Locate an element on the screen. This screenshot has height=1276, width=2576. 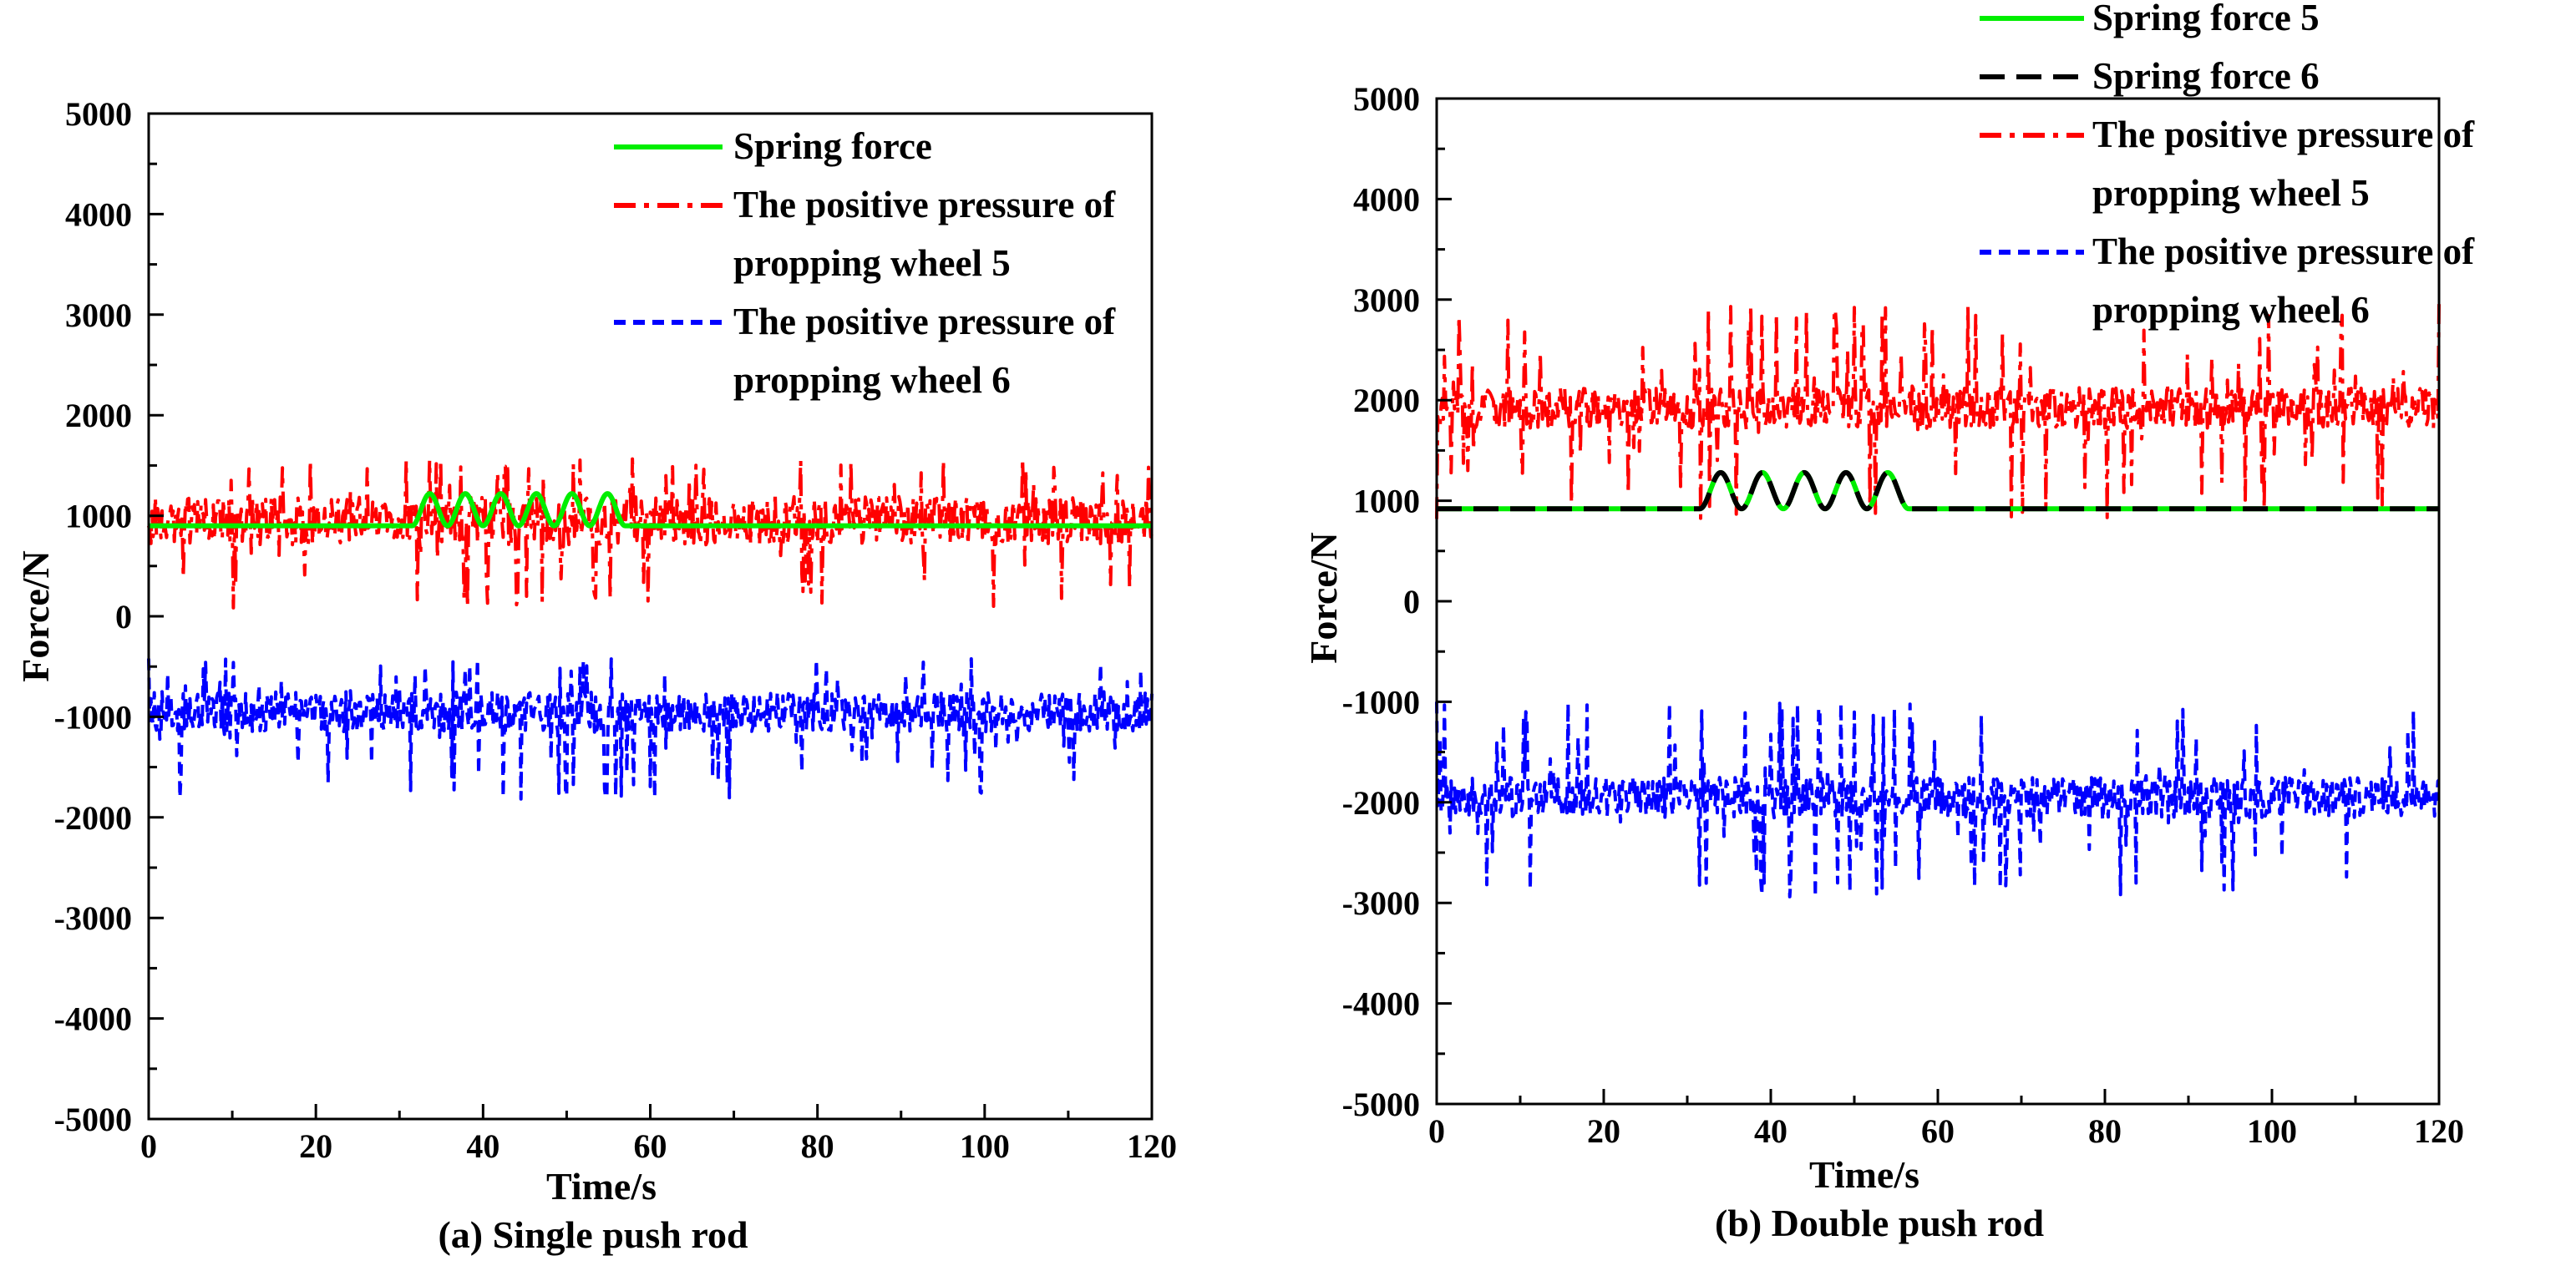
panel-b-xtick-label: 100 is located at coordinates (2272, 1131).